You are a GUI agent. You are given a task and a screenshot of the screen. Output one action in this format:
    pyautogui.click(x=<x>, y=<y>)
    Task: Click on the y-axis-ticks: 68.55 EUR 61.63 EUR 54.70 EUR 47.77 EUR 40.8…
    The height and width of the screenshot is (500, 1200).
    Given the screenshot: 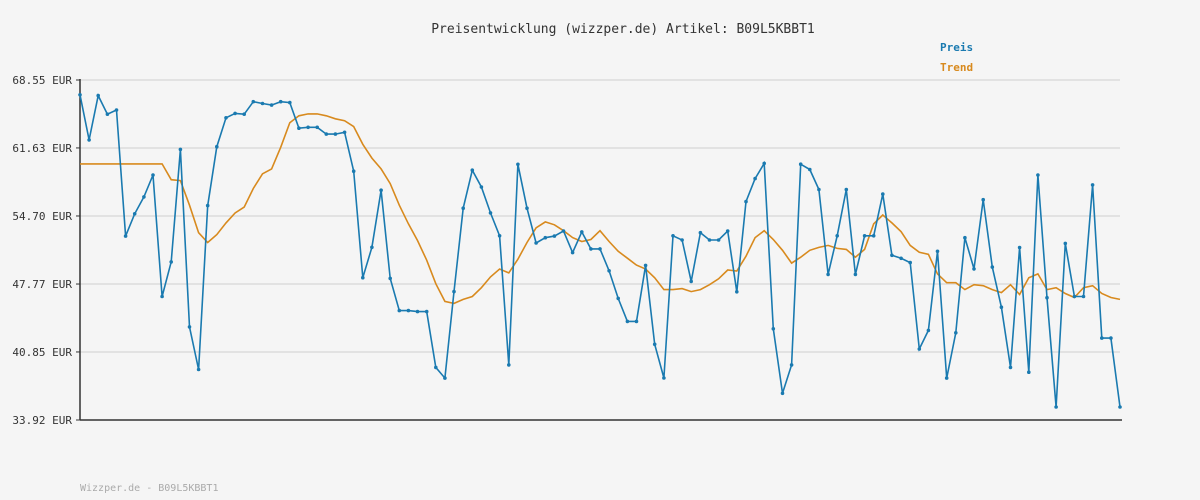 What is the action you would take?
    pyautogui.click(x=46, y=250)
    